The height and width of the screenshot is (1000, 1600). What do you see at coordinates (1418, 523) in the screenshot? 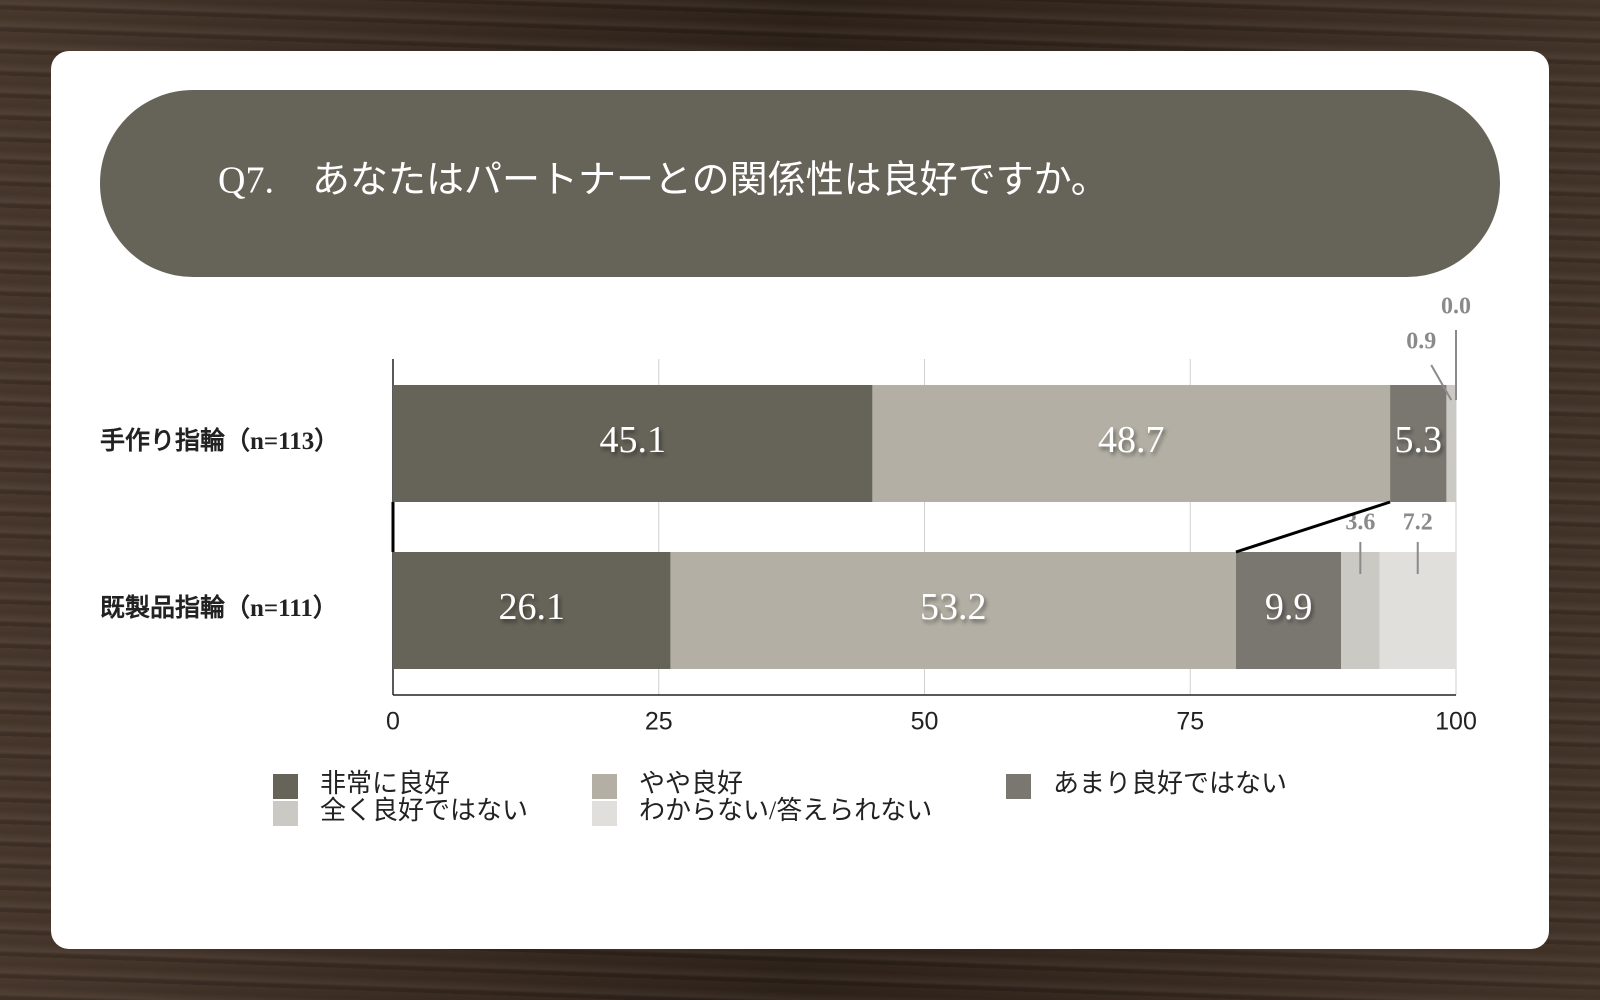
I see `data-label: 7.2` at bounding box center [1418, 523].